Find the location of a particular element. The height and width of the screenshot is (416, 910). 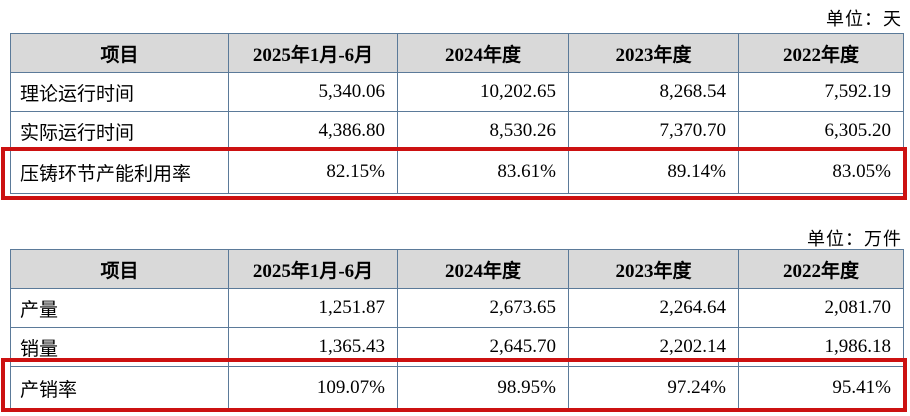

value-cell: 83.61% is located at coordinates (483, 172).